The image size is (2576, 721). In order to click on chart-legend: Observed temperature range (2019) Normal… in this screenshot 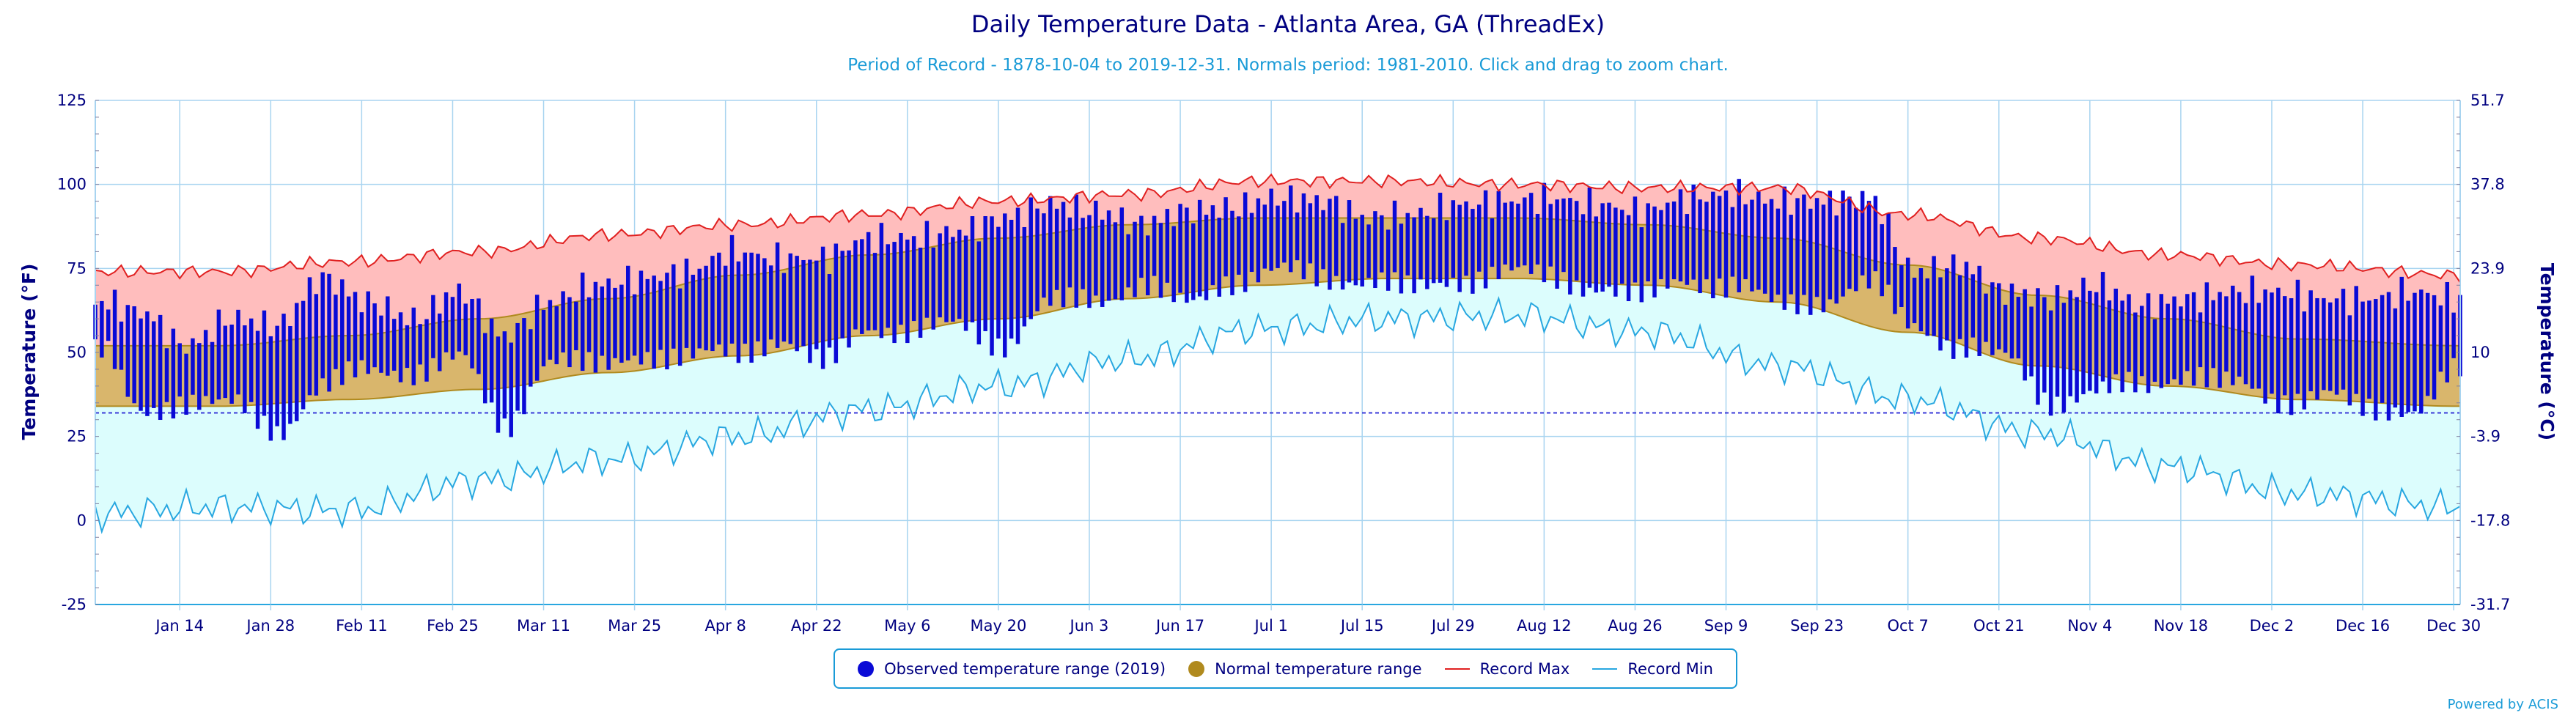, I will do `click(1285, 668)`.